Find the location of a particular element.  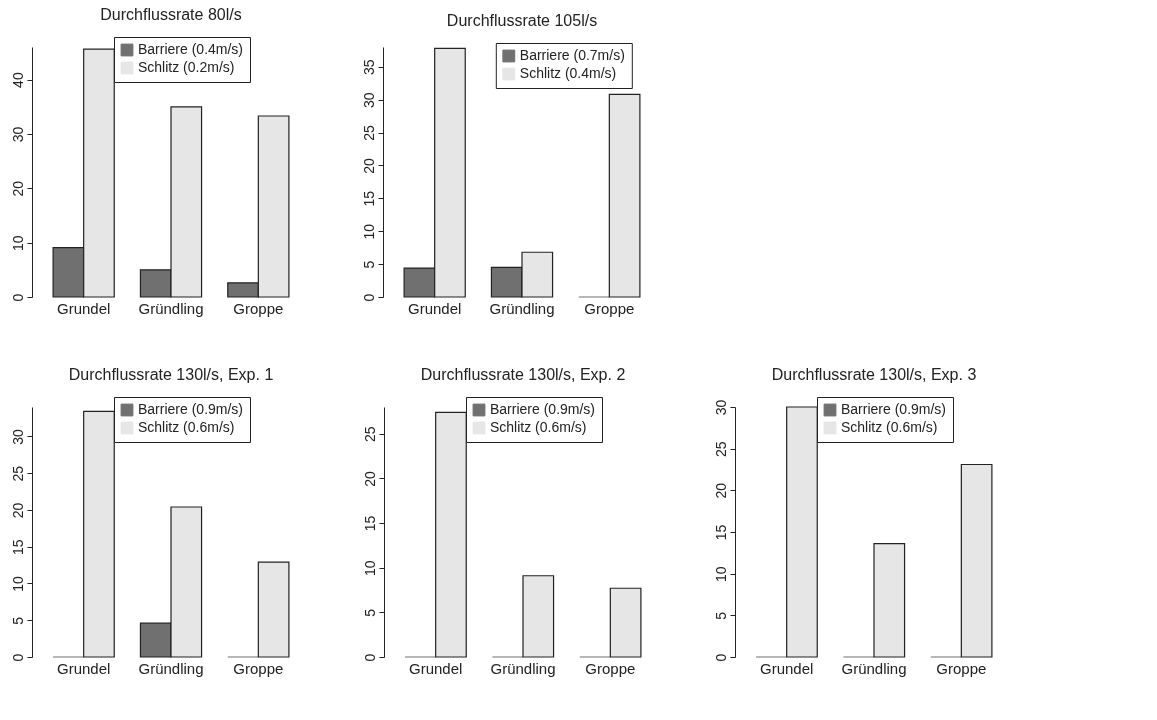

legend-label: Schlitz (0.2m/s) is located at coordinates (186, 67).